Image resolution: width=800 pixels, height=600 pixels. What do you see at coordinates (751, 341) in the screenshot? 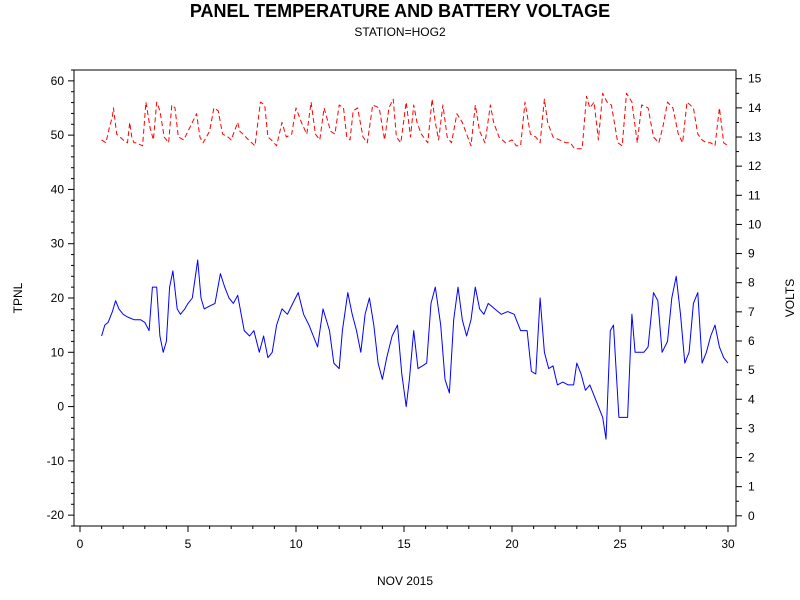
I see `right-tick-label: 6` at bounding box center [751, 341].